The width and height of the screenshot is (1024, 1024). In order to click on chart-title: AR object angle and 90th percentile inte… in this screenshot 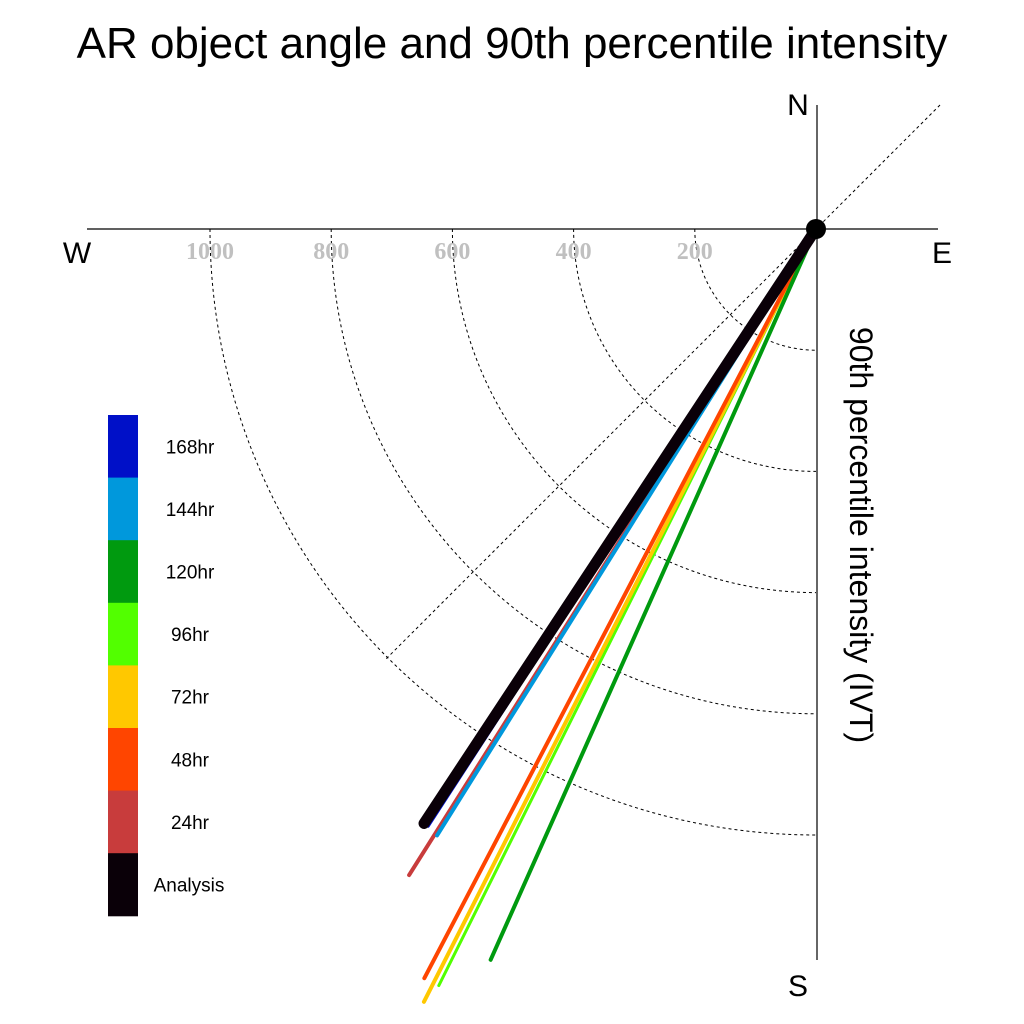, I will do `click(512, 43)`.